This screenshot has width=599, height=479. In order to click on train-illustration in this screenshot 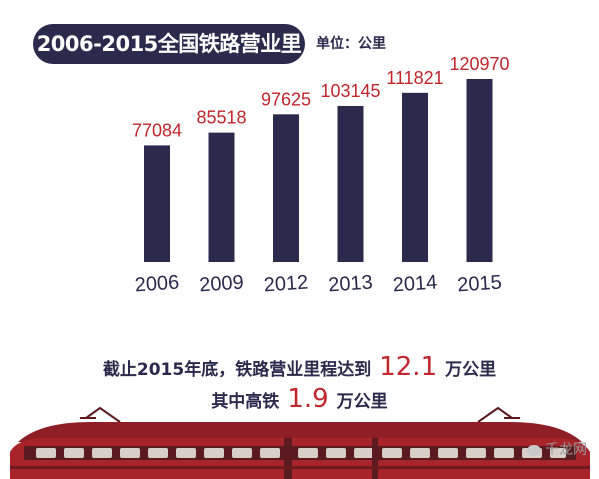, I will do `click(300, 442)`.